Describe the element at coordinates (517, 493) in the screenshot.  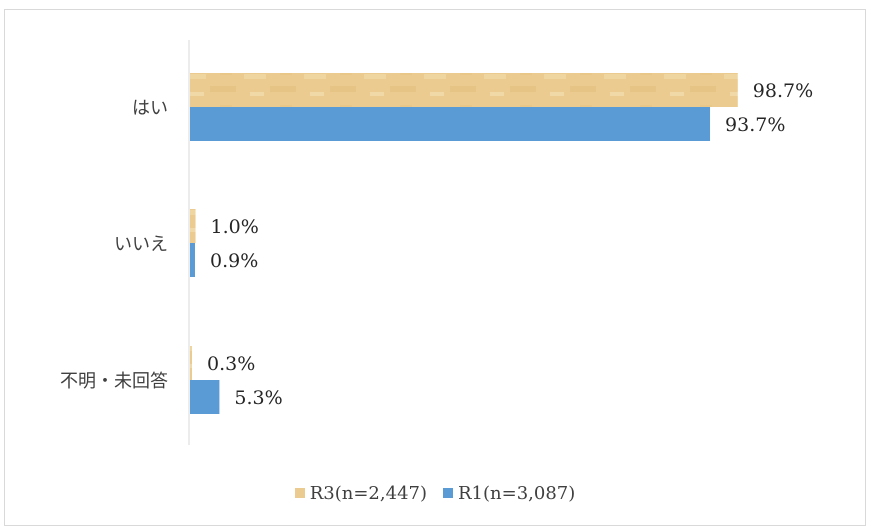
I see `legend-label: R1(n=3,087)` at that location.